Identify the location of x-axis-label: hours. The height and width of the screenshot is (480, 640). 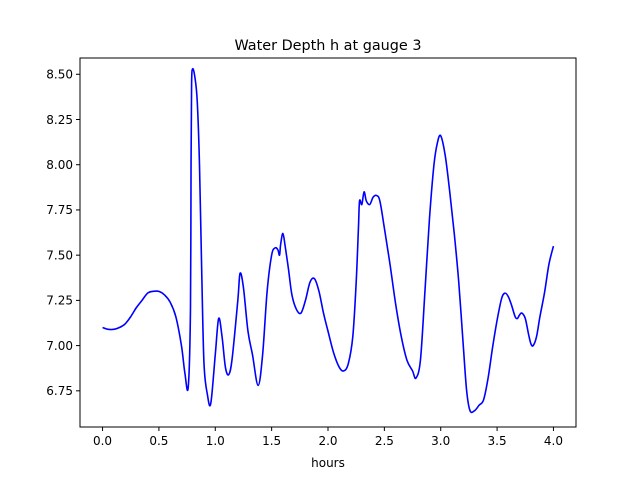
(328, 463).